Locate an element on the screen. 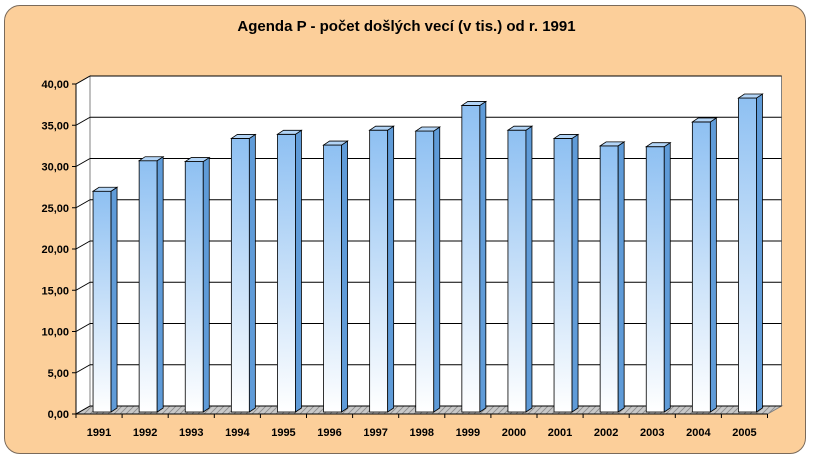 This screenshot has width=813, height=463. y-tick-label: 25,00 is located at coordinates (55, 209).